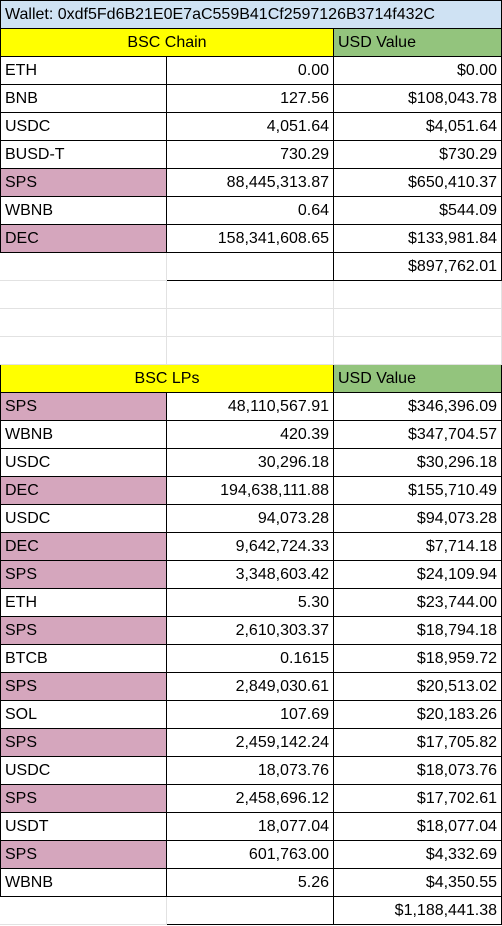  Describe the element at coordinates (418, 127) in the screenshot. I see `usd-value-cell: $4,051.64` at that location.